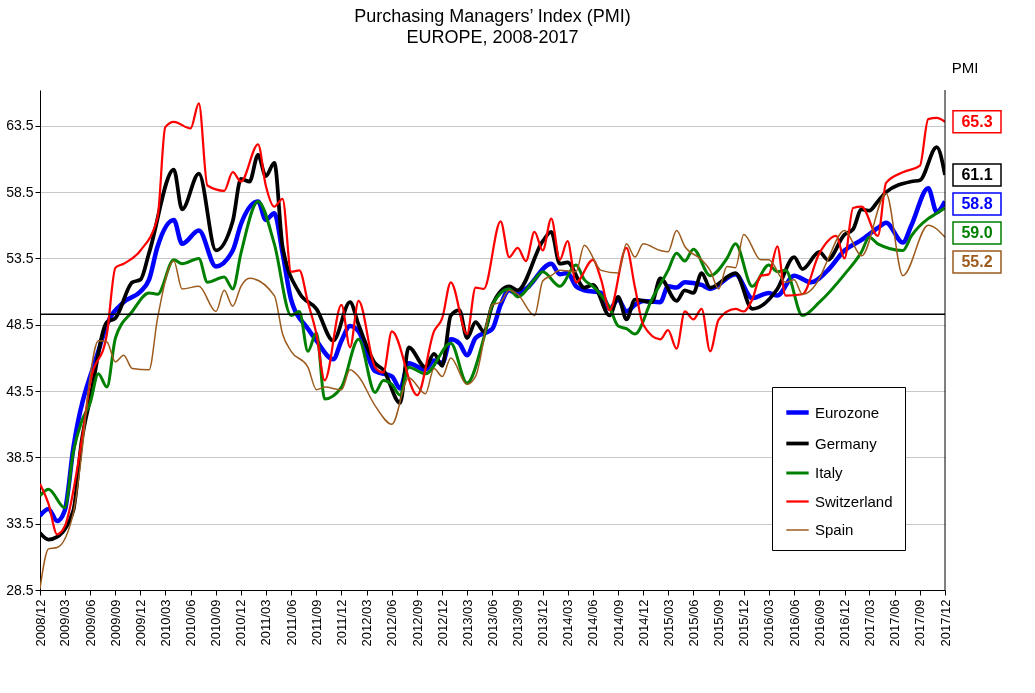  What do you see at coordinates (869, 623) in the screenshot?
I see `x-tick-label: 2017/03` at bounding box center [869, 623].